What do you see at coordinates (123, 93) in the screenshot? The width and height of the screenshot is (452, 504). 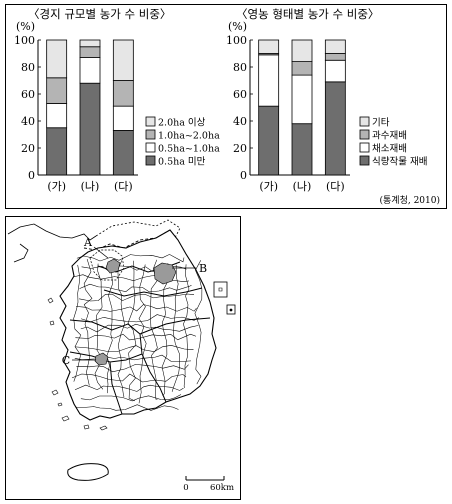 I see `bar-segment-(다)-1.0ha~2.0ha` at bounding box center [123, 93].